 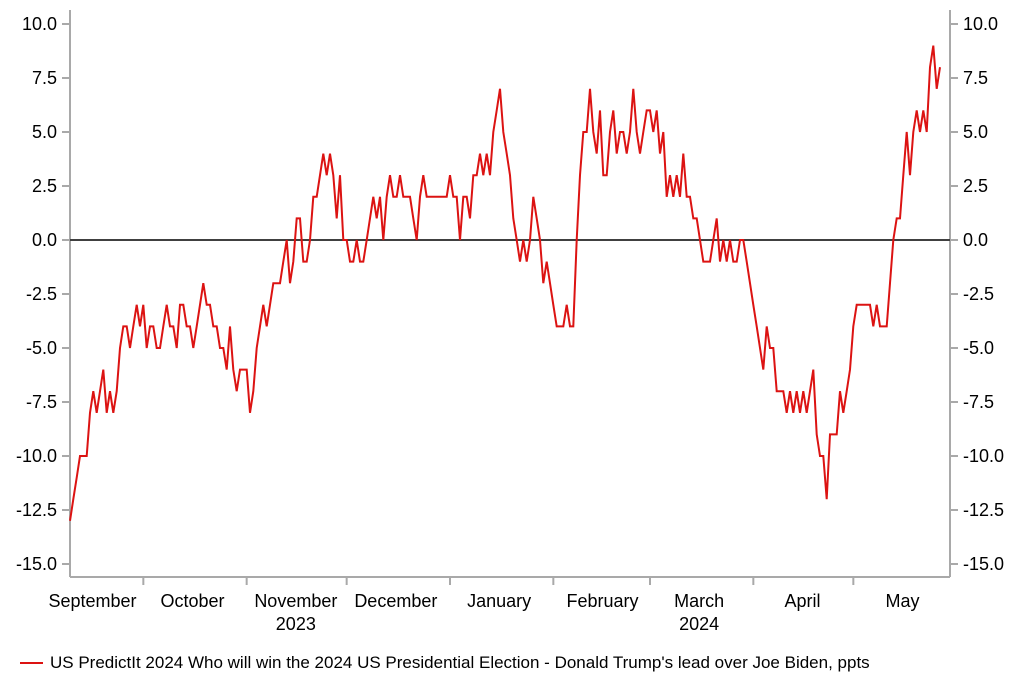 What do you see at coordinates (978, 402) in the screenshot?
I see `y-tick-label-right: -7.5` at bounding box center [978, 402].